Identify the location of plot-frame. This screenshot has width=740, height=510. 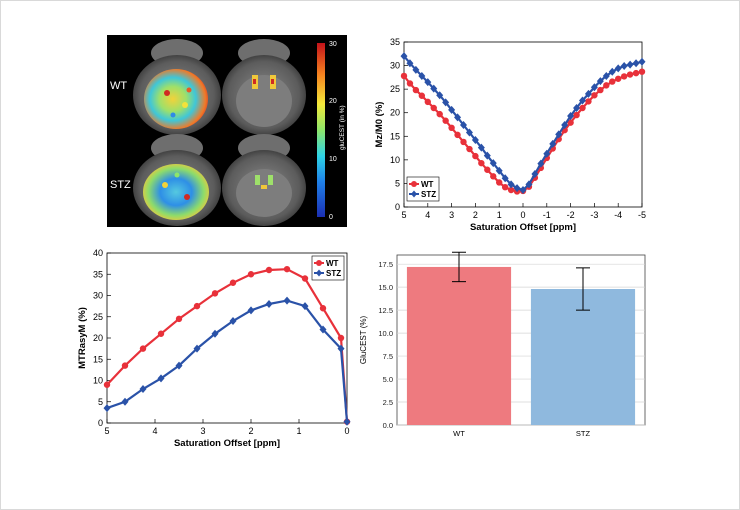
(523, 124).